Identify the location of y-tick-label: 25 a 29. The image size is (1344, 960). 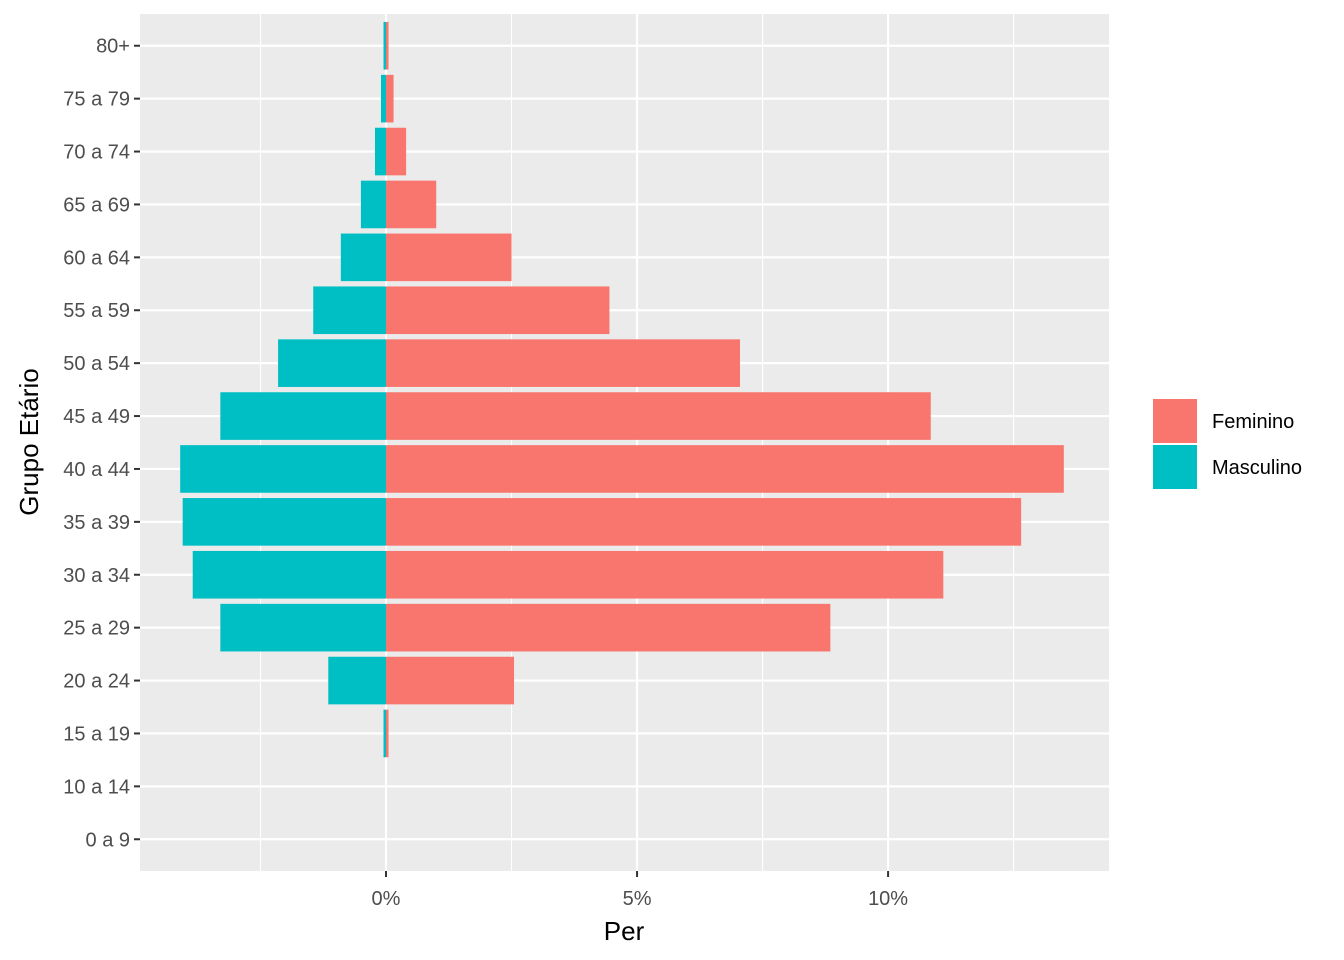
(96, 629).